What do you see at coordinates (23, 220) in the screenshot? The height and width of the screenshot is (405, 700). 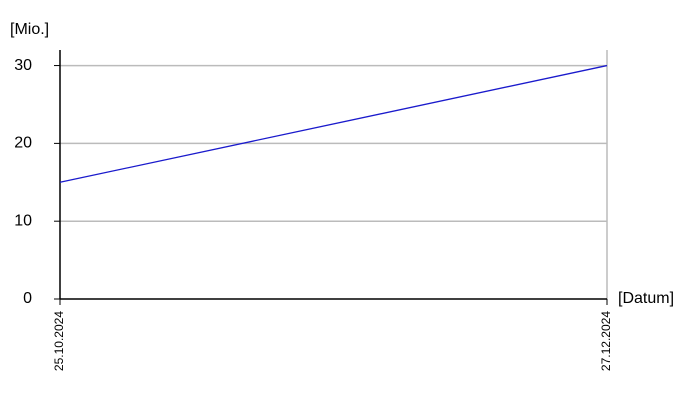 I see `y-tick-label: 10` at bounding box center [23, 220].